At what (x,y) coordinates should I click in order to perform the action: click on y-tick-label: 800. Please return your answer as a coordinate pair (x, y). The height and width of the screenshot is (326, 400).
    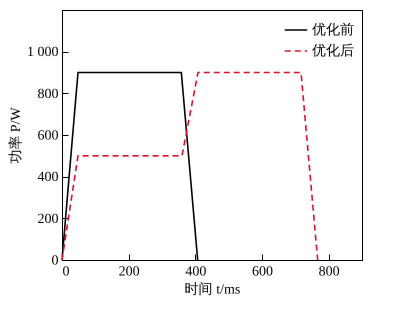
    Looking at the image, I should click on (48, 94).